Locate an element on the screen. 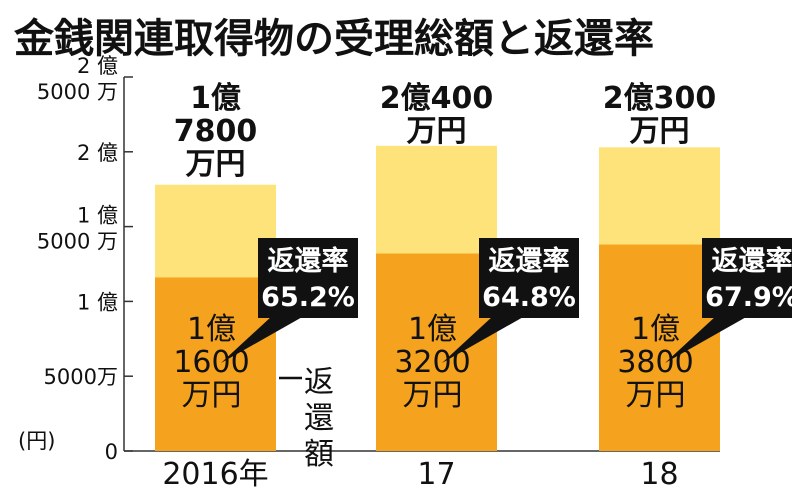 The height and width of the screenshot is (500, 792). return-rate-value-0: 65.2% is located at coordinates (308, 297).